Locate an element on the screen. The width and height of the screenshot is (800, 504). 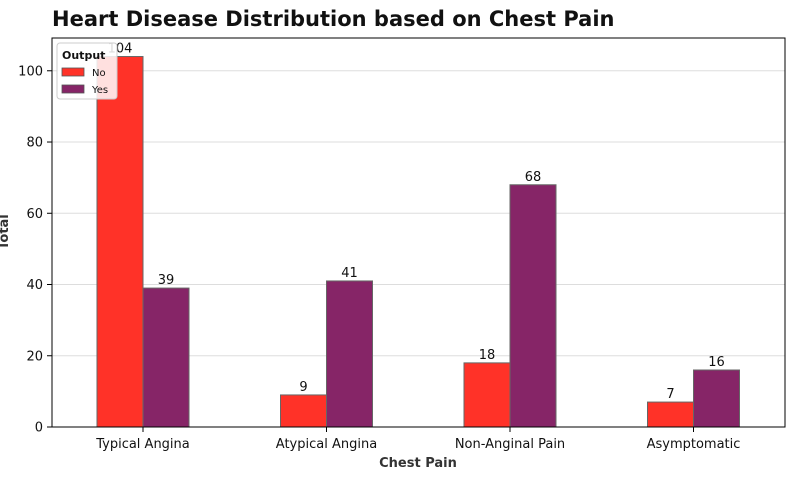
data-label-non-anginal-pain-yes: 68 is located at coordinates (533, 177).